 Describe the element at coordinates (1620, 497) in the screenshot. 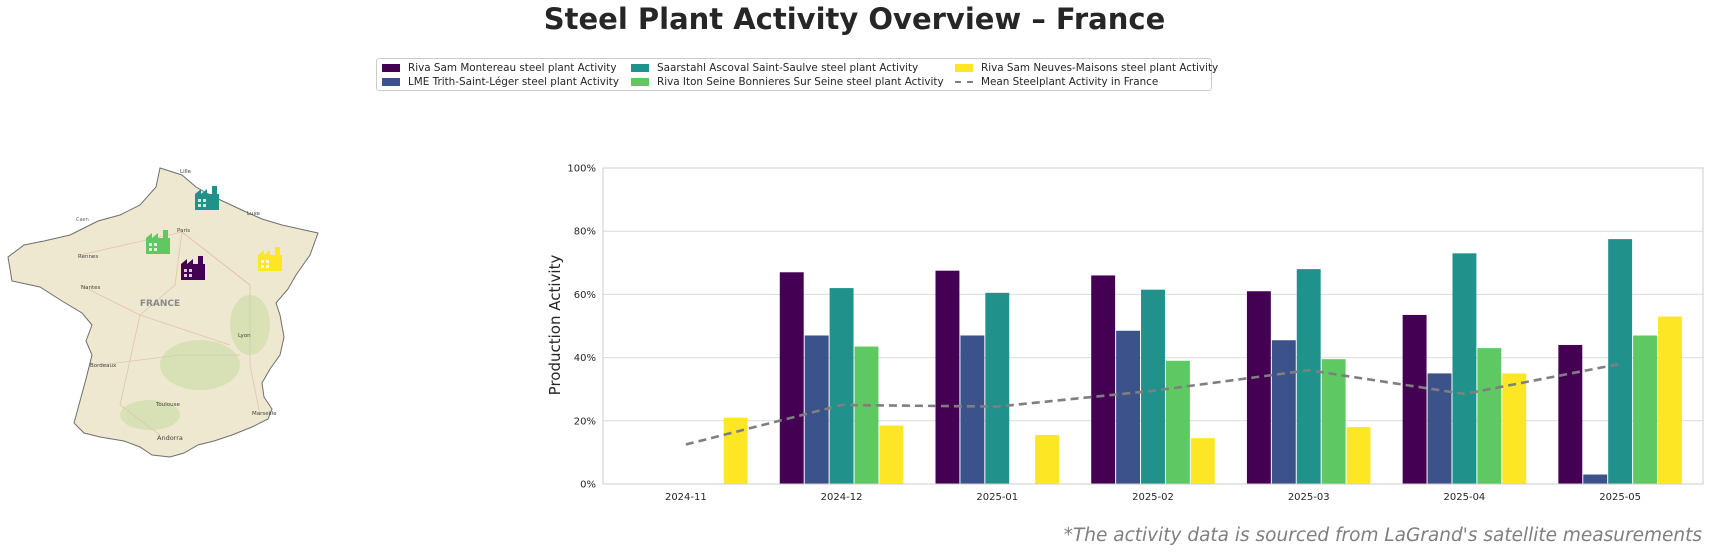

I see `x-tick-label: 2025-05` at that location.